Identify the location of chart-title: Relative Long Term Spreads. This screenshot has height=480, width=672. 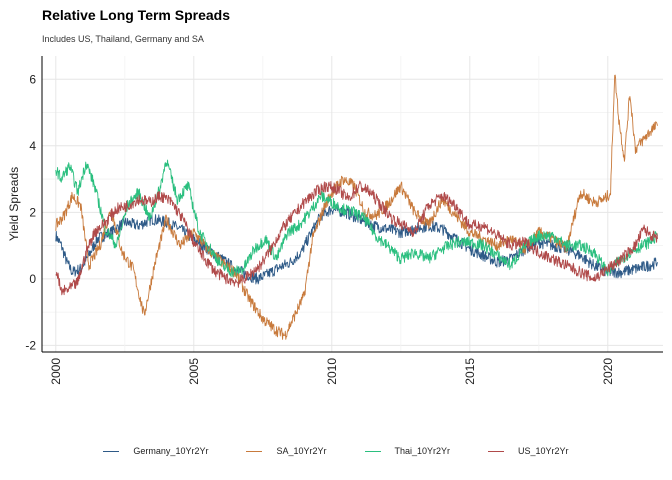
(136, 15).